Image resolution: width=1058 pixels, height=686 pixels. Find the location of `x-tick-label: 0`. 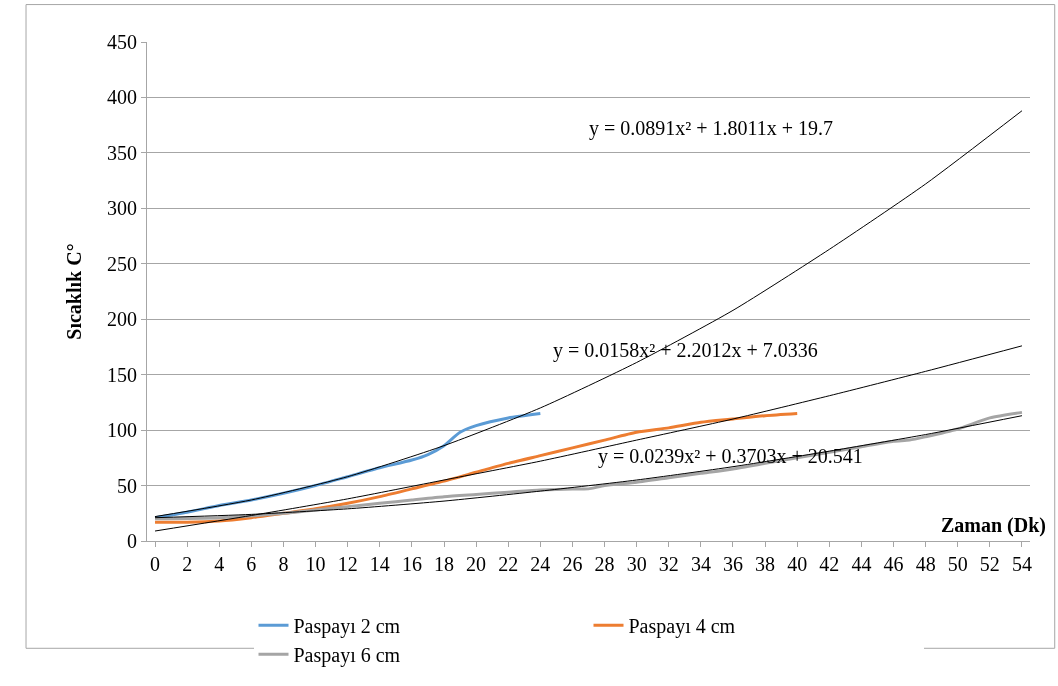

x-tick-label: 0 is located at coordinates (155, 564).